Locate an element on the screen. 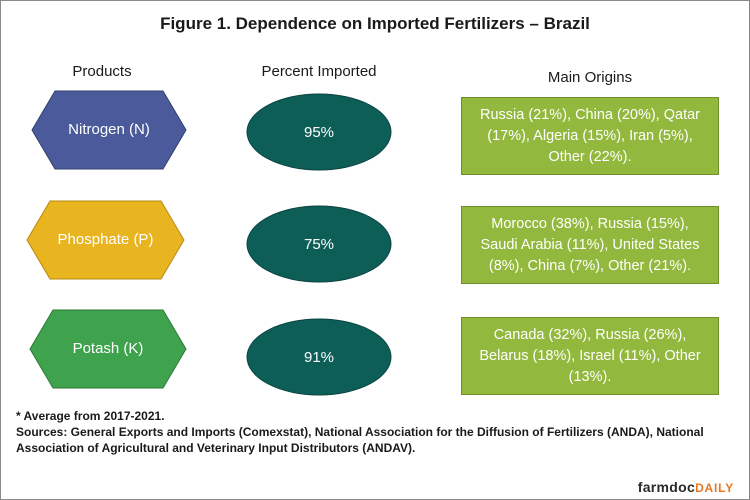  percent-label-potash: 91% is located at coordinates (319, 357).